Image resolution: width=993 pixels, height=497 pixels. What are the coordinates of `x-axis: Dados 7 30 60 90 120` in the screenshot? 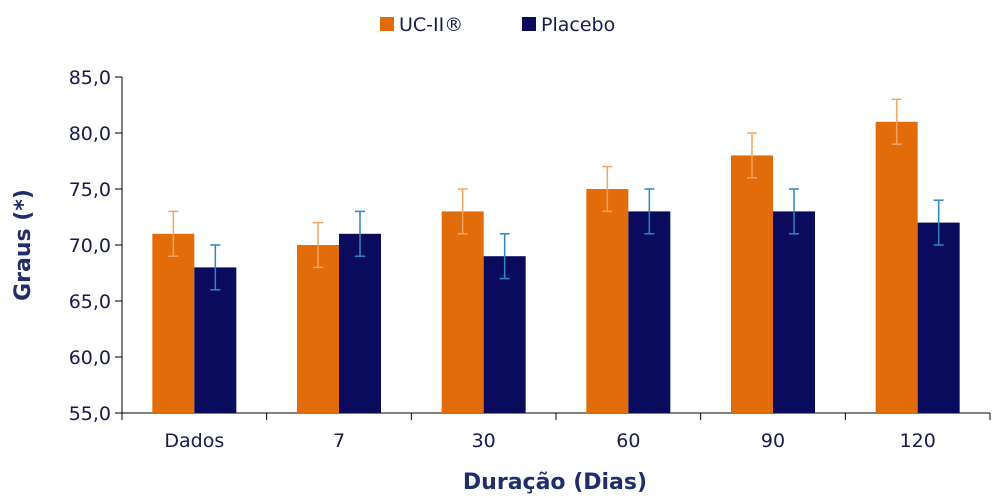 It's located at (556, 432).